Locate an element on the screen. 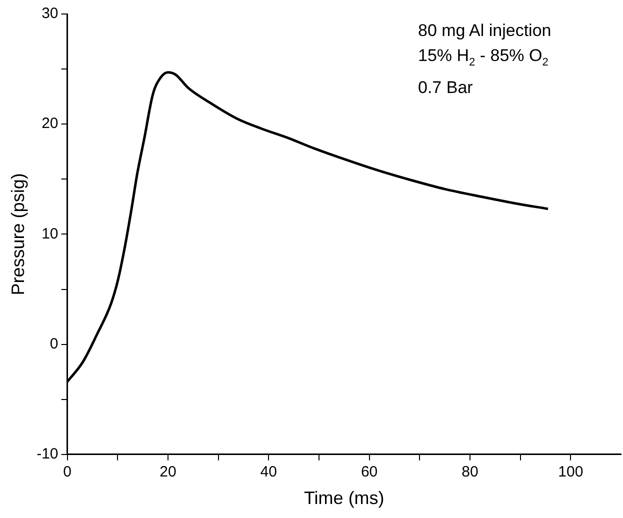 This screenshot has width=623, height=518. y-tick-label: -10 is located at coordinates (47, 454).